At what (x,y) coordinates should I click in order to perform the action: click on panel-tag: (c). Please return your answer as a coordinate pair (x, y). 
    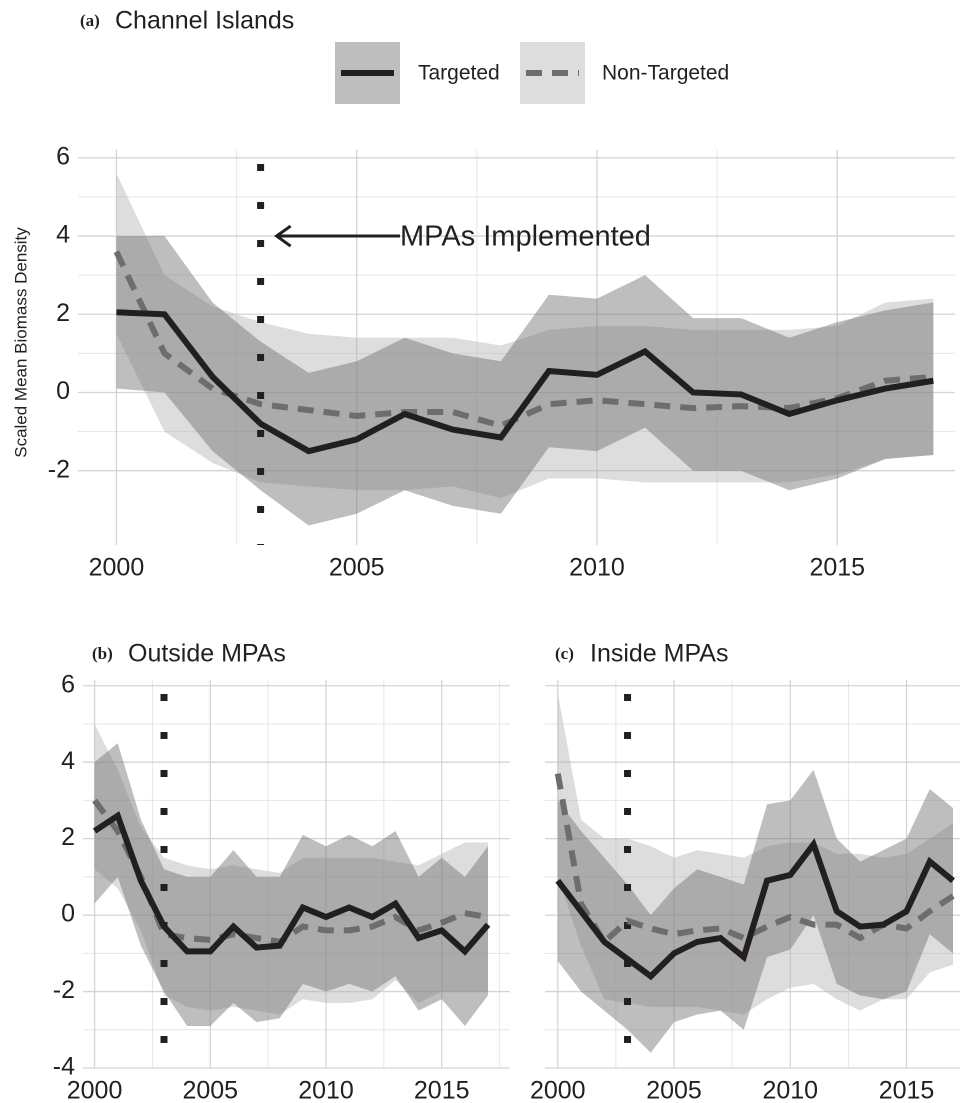
    Looking at the image, I should click on (564, 653).